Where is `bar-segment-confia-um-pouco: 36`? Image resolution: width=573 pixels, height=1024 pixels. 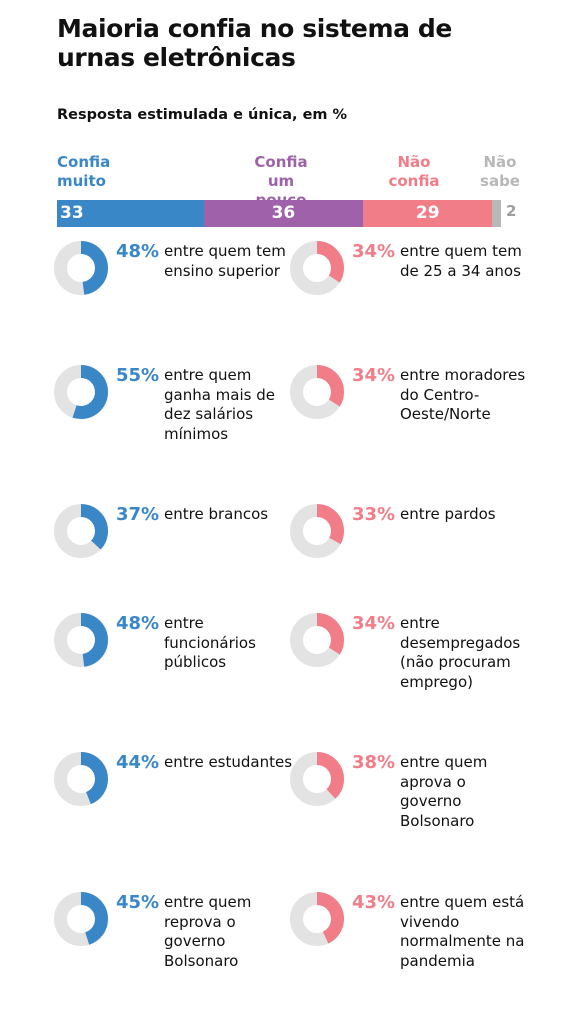
bar-segment-confia-um-pouco: 36 is located at coordinates (283, 213).